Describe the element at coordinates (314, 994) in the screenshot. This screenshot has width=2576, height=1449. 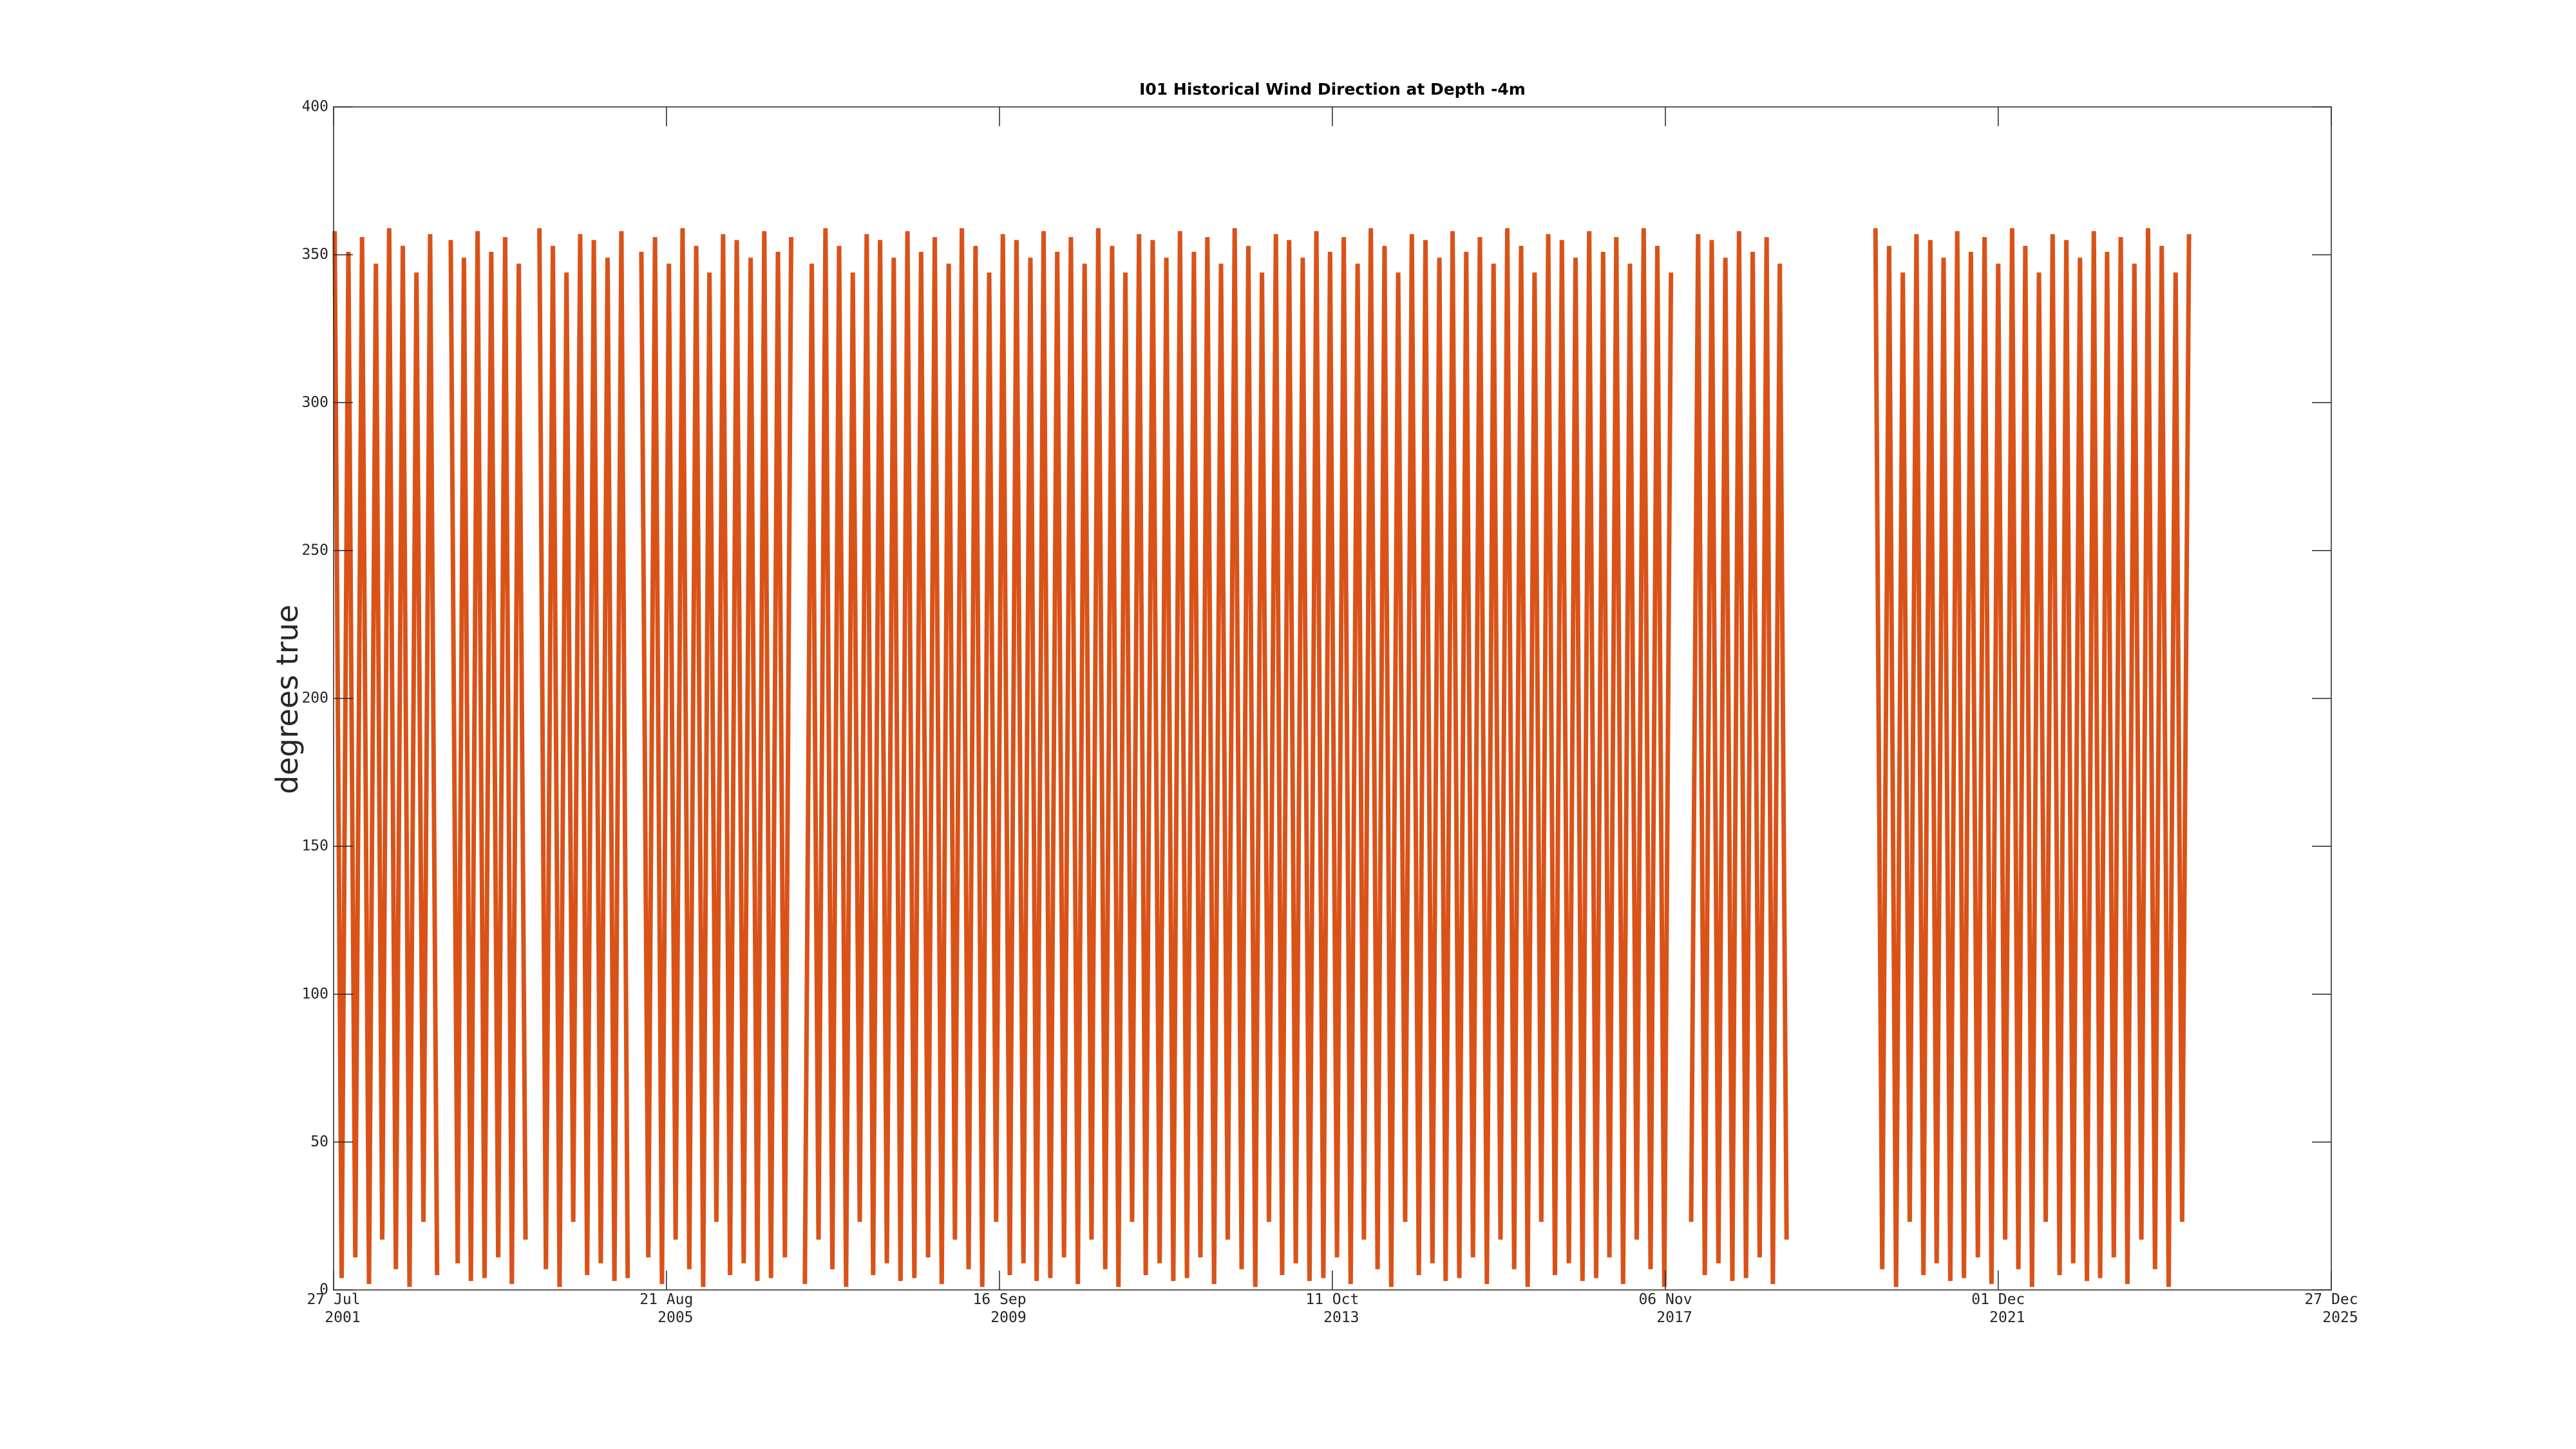
I see `y-tick-label: 100` at that location.